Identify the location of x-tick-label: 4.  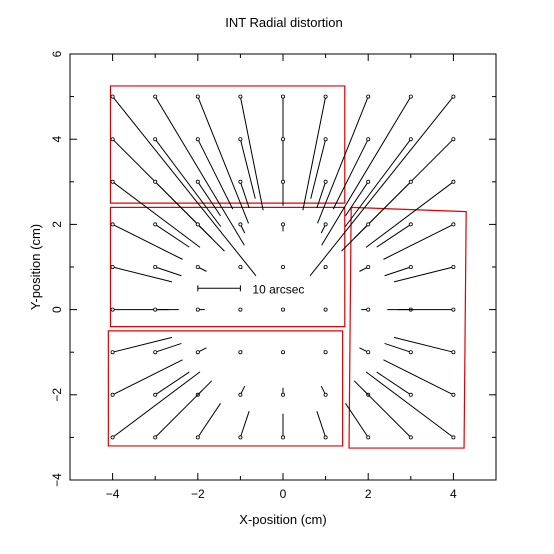
(453, 494).